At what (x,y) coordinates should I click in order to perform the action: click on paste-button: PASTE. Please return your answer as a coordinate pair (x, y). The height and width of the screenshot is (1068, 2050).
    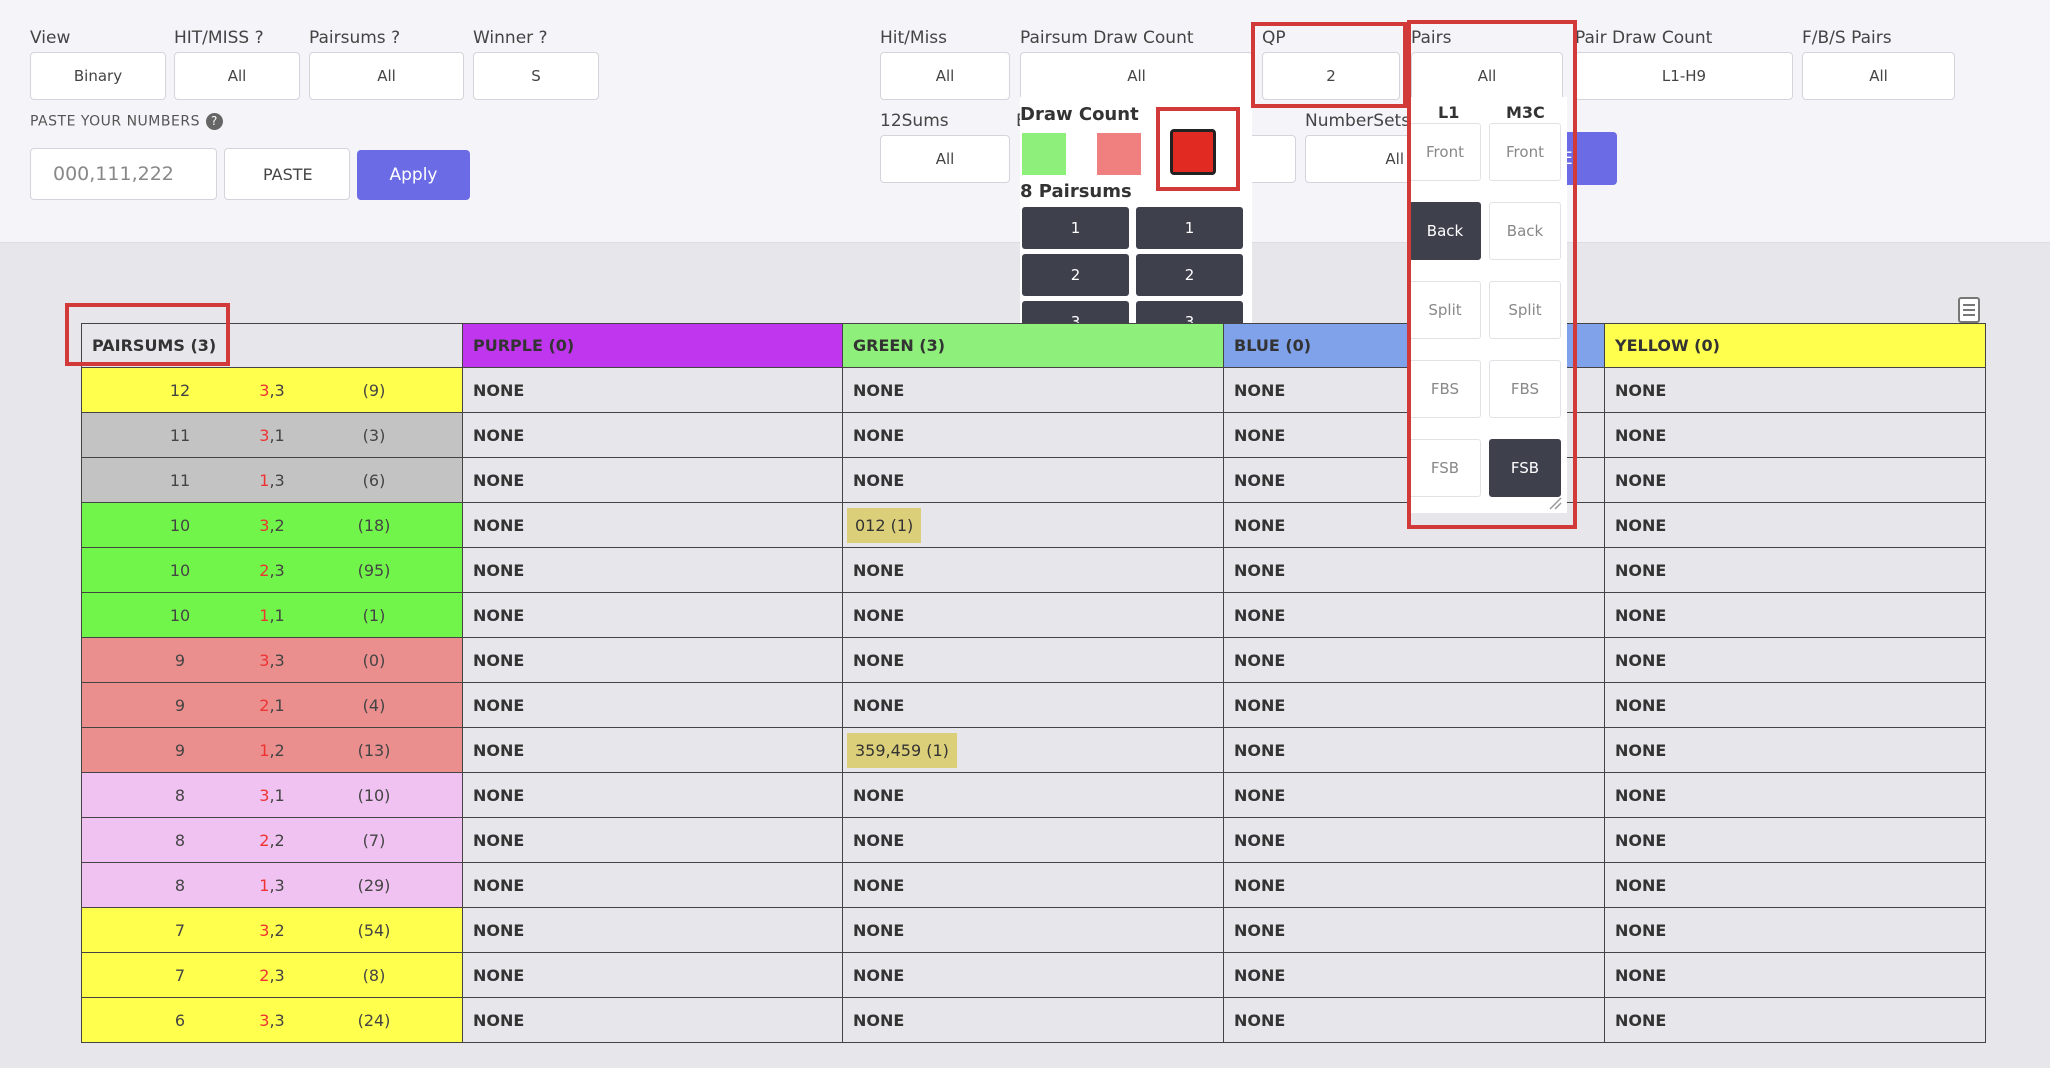
    Looking at the image, I should click on (287, 174).